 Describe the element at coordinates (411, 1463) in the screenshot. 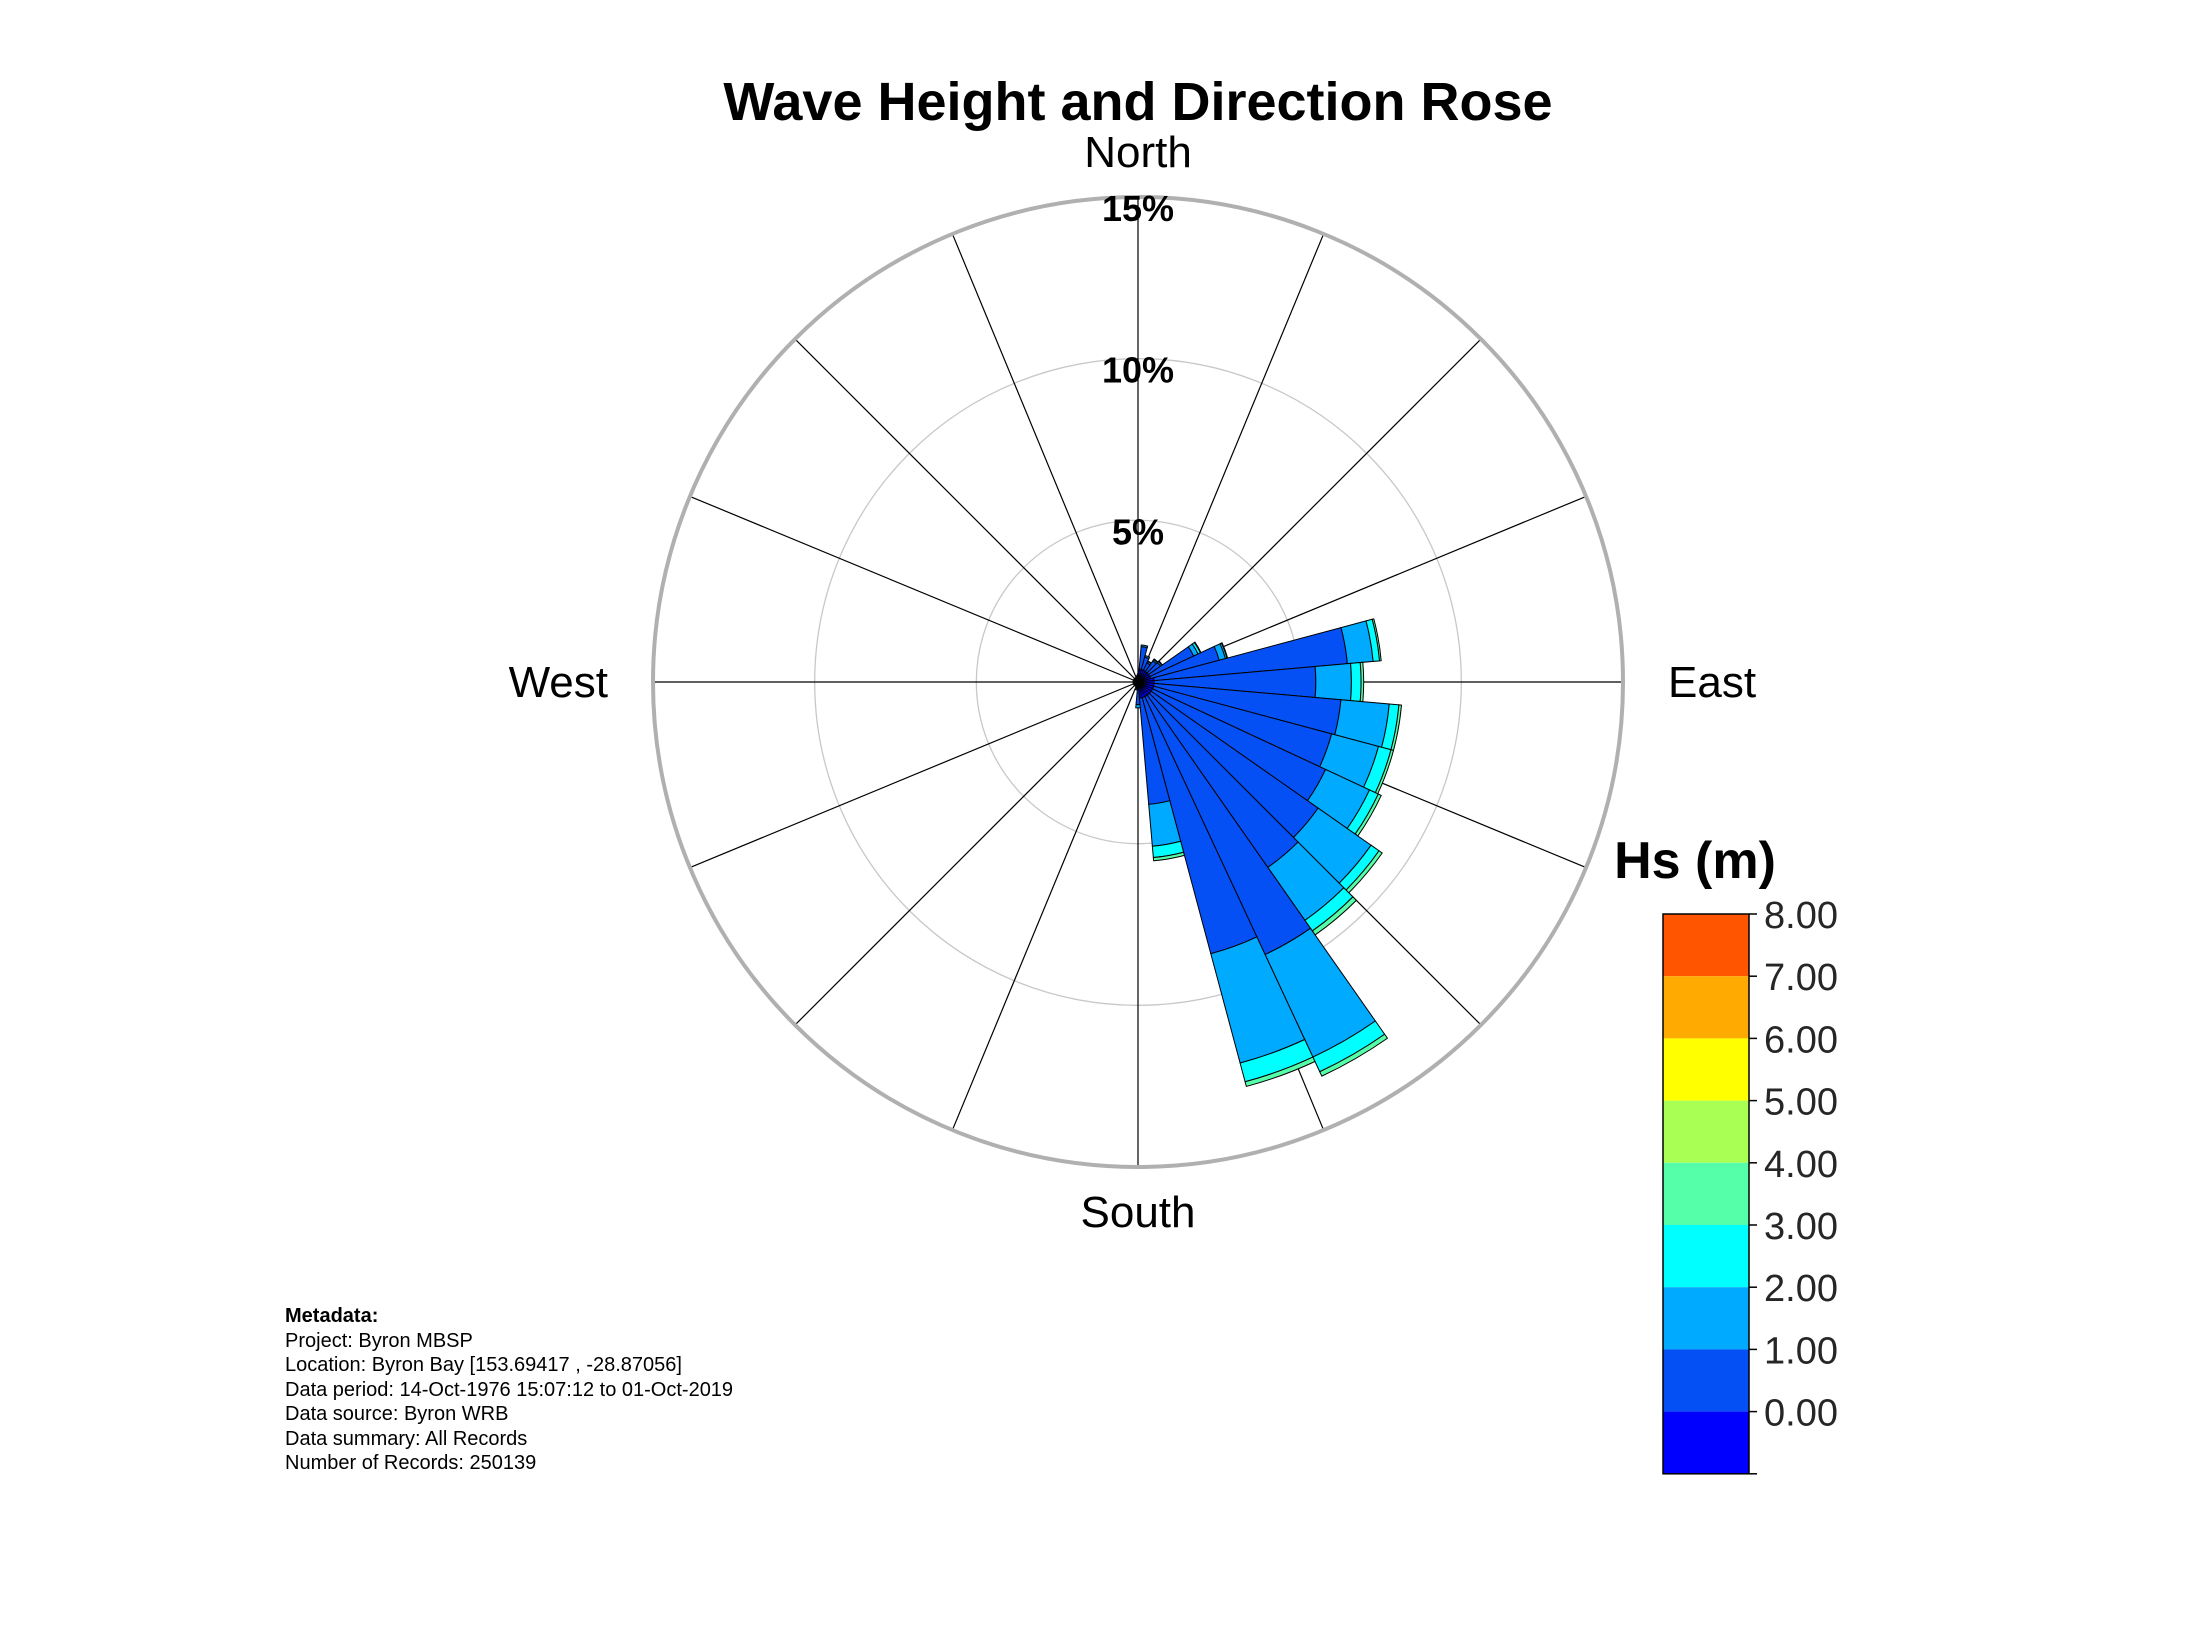

I see `metadata-records: Number of Records: 250139` at that location.